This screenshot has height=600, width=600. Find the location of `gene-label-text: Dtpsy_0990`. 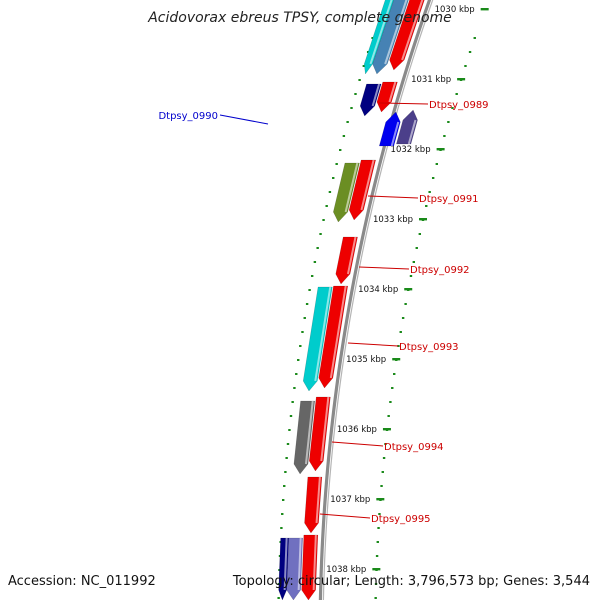

gene-label-text: Dtpsy_0990 is located at coordinates (188, 116).